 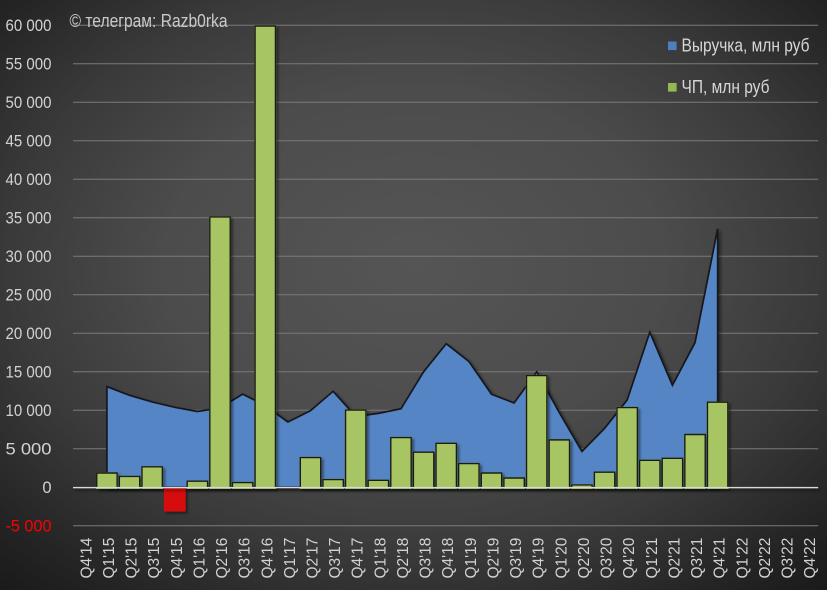 What do you see at coordinates (267, 558) in the screenshot?
I see `svg-text: Q4'16` at bounding box center [267, 558].